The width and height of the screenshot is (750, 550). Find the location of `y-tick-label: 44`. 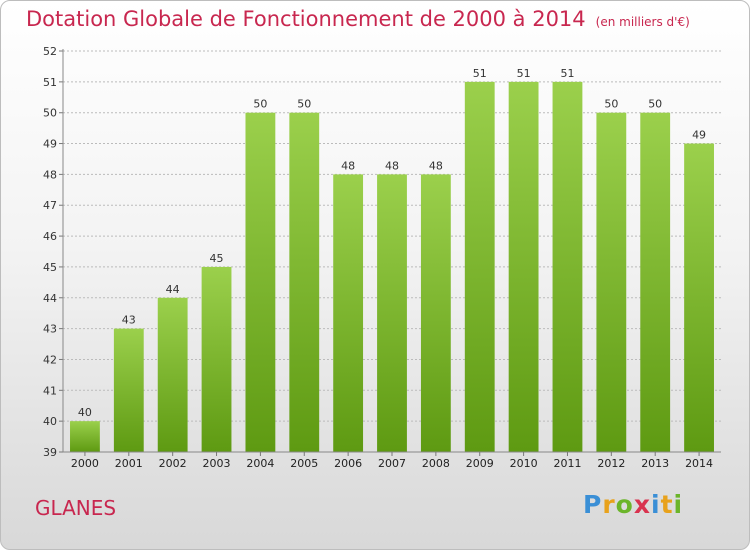

y-tick-label: 44 is located at coordinates (50, 298).